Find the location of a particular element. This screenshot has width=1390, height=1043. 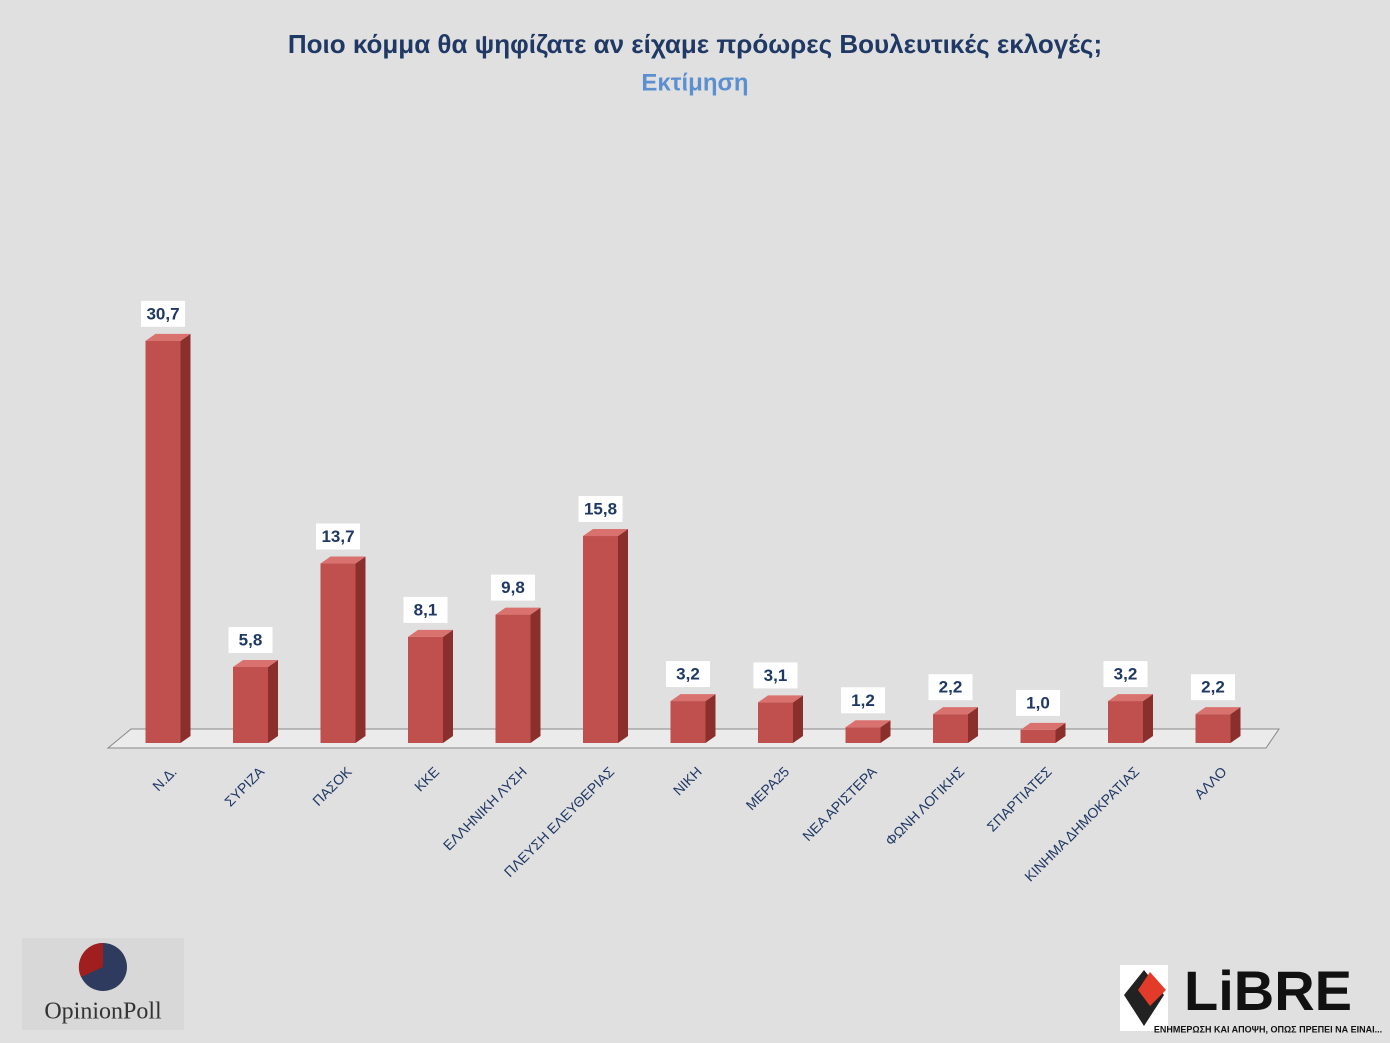

logo-left: OpinionPoll is located at coordinates (103, 984).